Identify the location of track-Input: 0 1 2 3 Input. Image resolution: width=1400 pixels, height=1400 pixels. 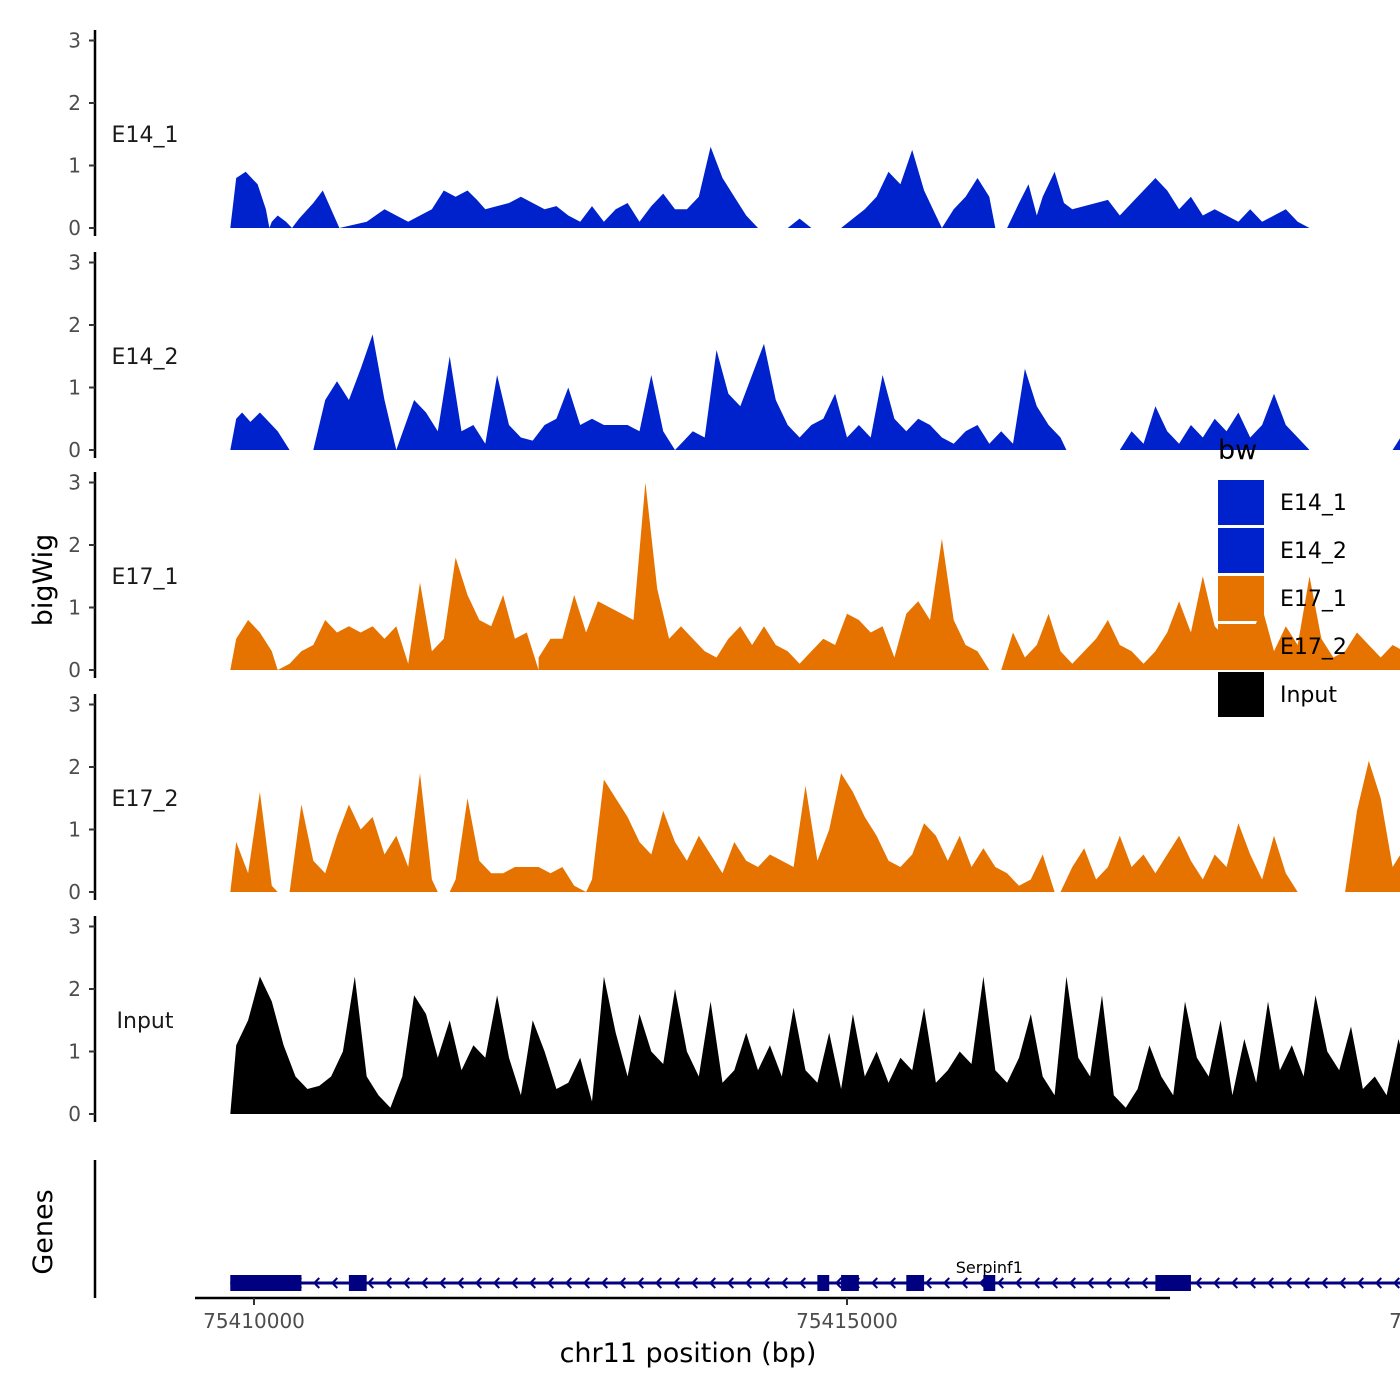
(734, 1020).